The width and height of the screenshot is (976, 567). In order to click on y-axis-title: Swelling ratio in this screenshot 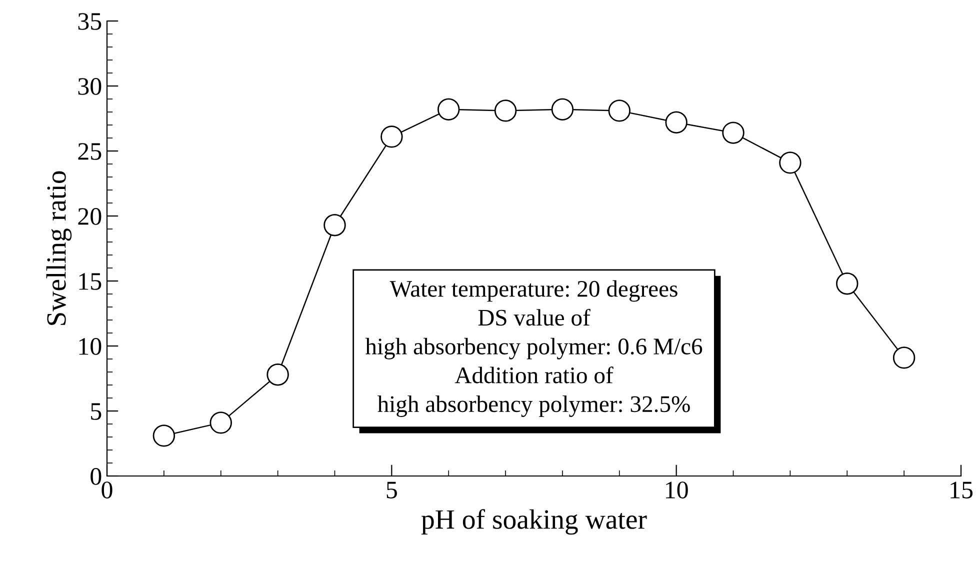, I will do `click(59, 248)`.